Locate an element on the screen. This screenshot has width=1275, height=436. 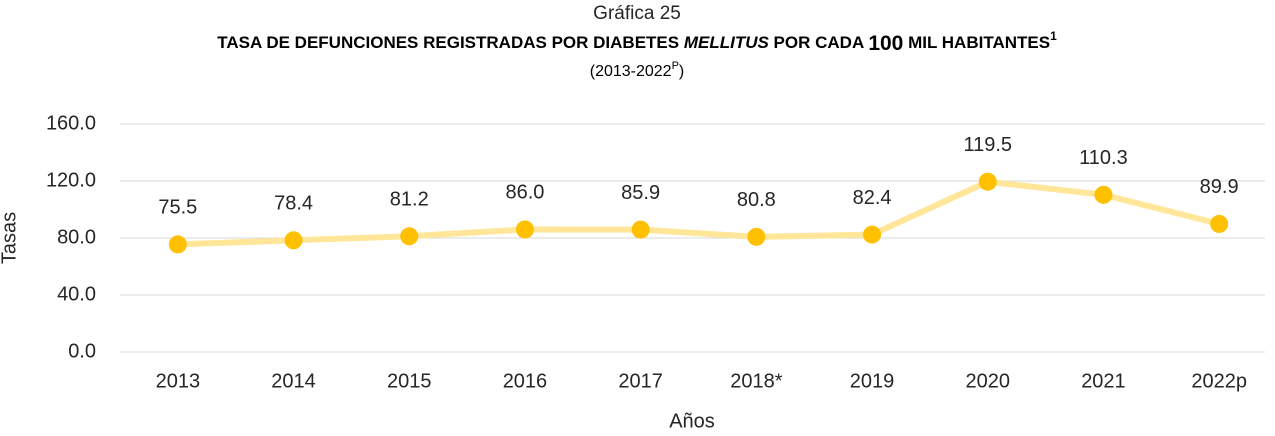
x-tick-label: 2019 is located at coordinates (872, 381).